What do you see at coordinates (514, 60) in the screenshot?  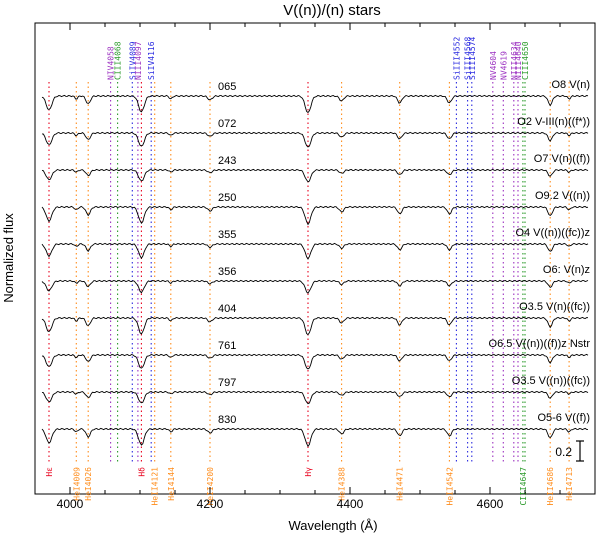 I see `top-label-niii4634: NIII4634` at bounding box center [514, 60].